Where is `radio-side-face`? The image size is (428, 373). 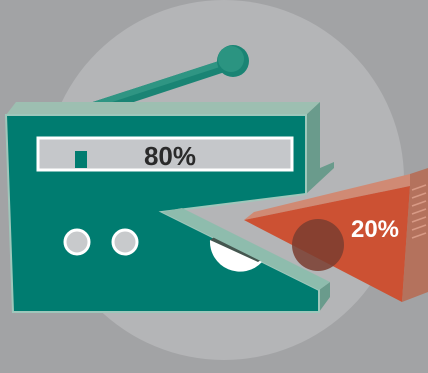
radio-side-face is located at coordinates (320, 148).